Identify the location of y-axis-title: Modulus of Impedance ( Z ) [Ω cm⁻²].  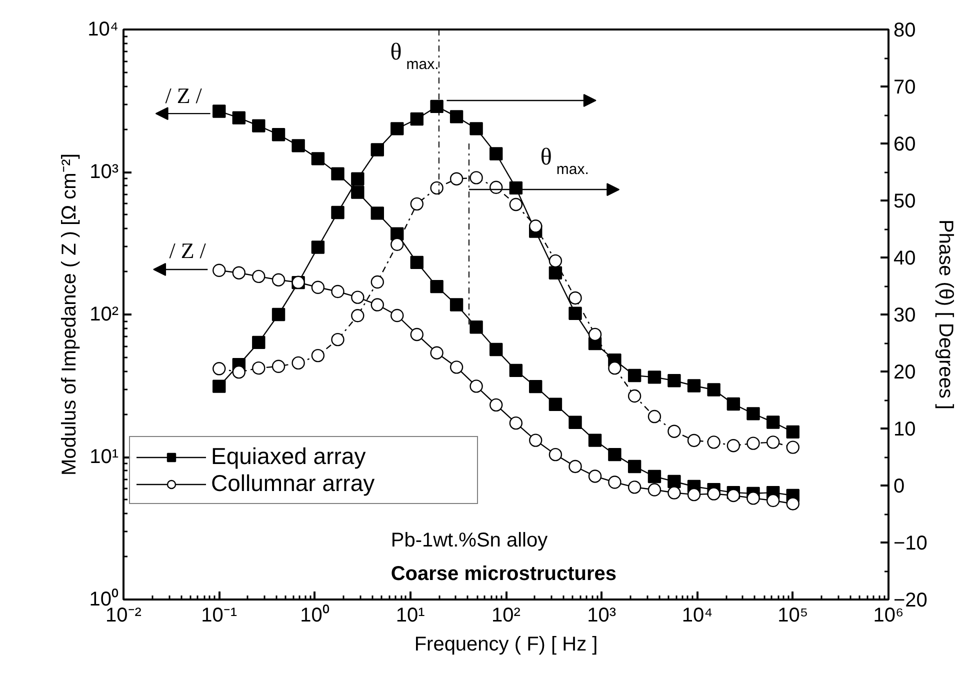
(69, 314).